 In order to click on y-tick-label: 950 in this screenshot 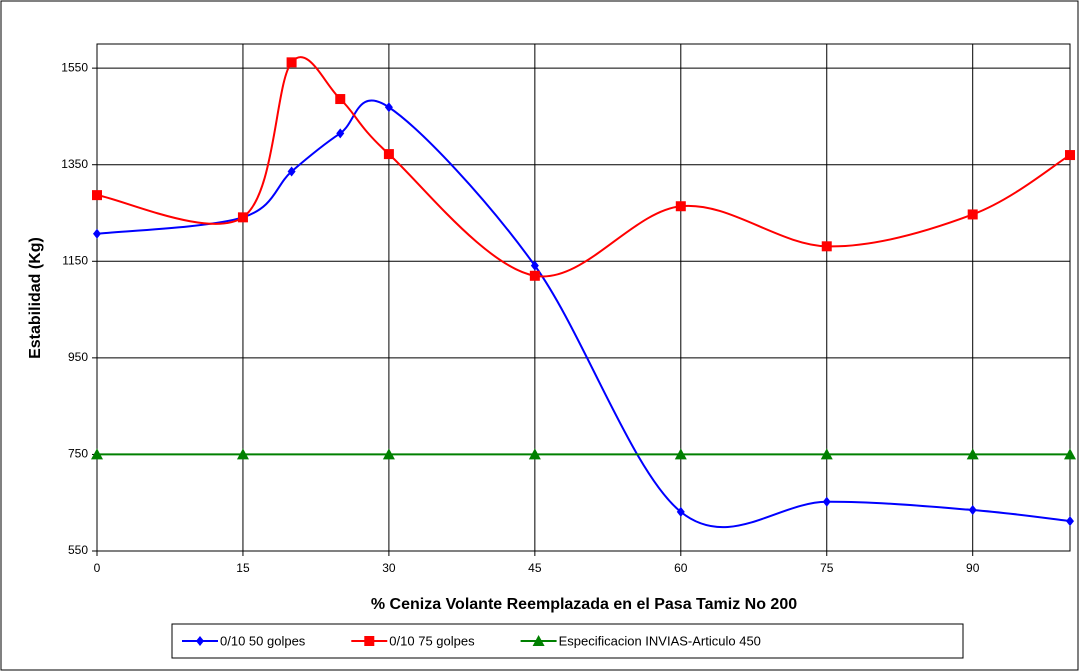, I will do `click(78, 357)`.